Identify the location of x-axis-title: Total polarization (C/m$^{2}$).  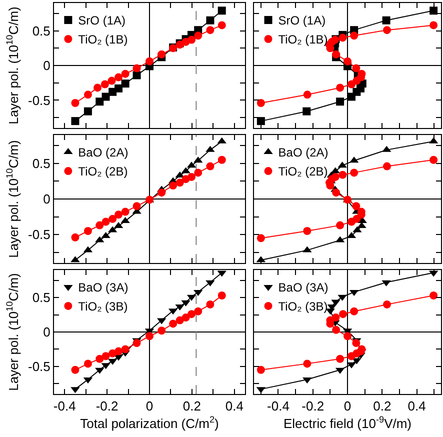
(149, 423).